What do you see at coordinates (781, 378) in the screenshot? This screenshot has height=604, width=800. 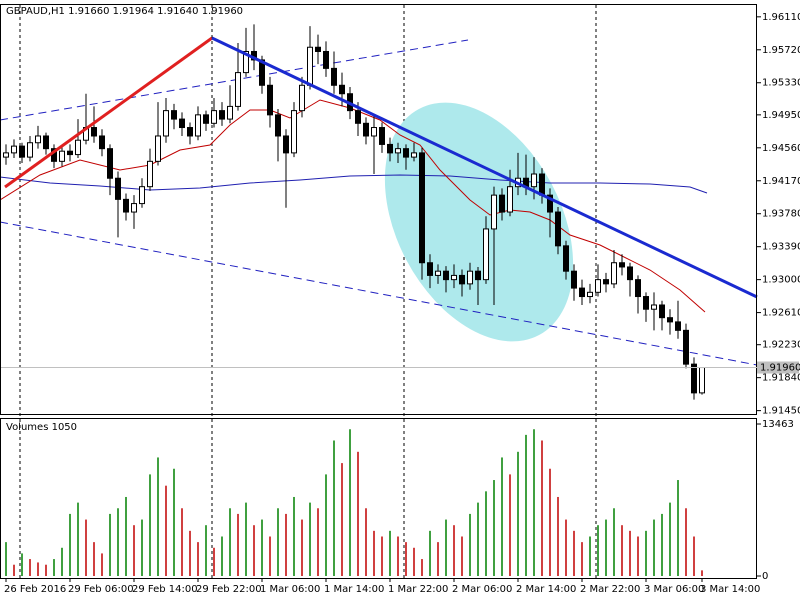 I see `y-tick-label: 1.91840` at bounding box center [781, 378].